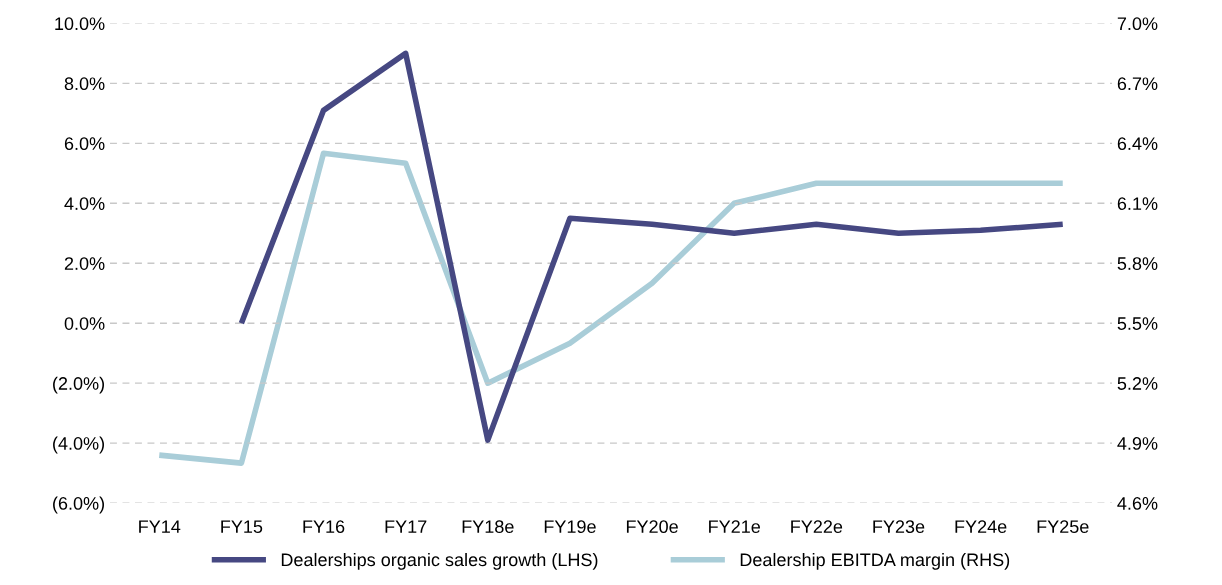 Image resolution: width=1222 pixels, height=585 pixels. What do you see at coordinates (1137, 503) in the screenshot?
I see `y2-tick-label: 4.6%` at bounding box center [1137, 503].